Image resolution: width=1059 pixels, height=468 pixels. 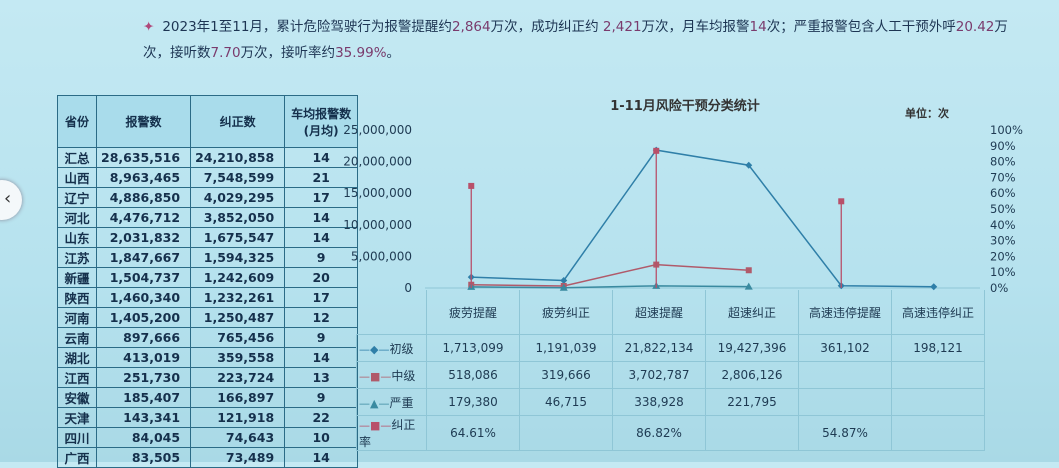 I want to click on y-tick-label: 0, so click(x=408, y=288).